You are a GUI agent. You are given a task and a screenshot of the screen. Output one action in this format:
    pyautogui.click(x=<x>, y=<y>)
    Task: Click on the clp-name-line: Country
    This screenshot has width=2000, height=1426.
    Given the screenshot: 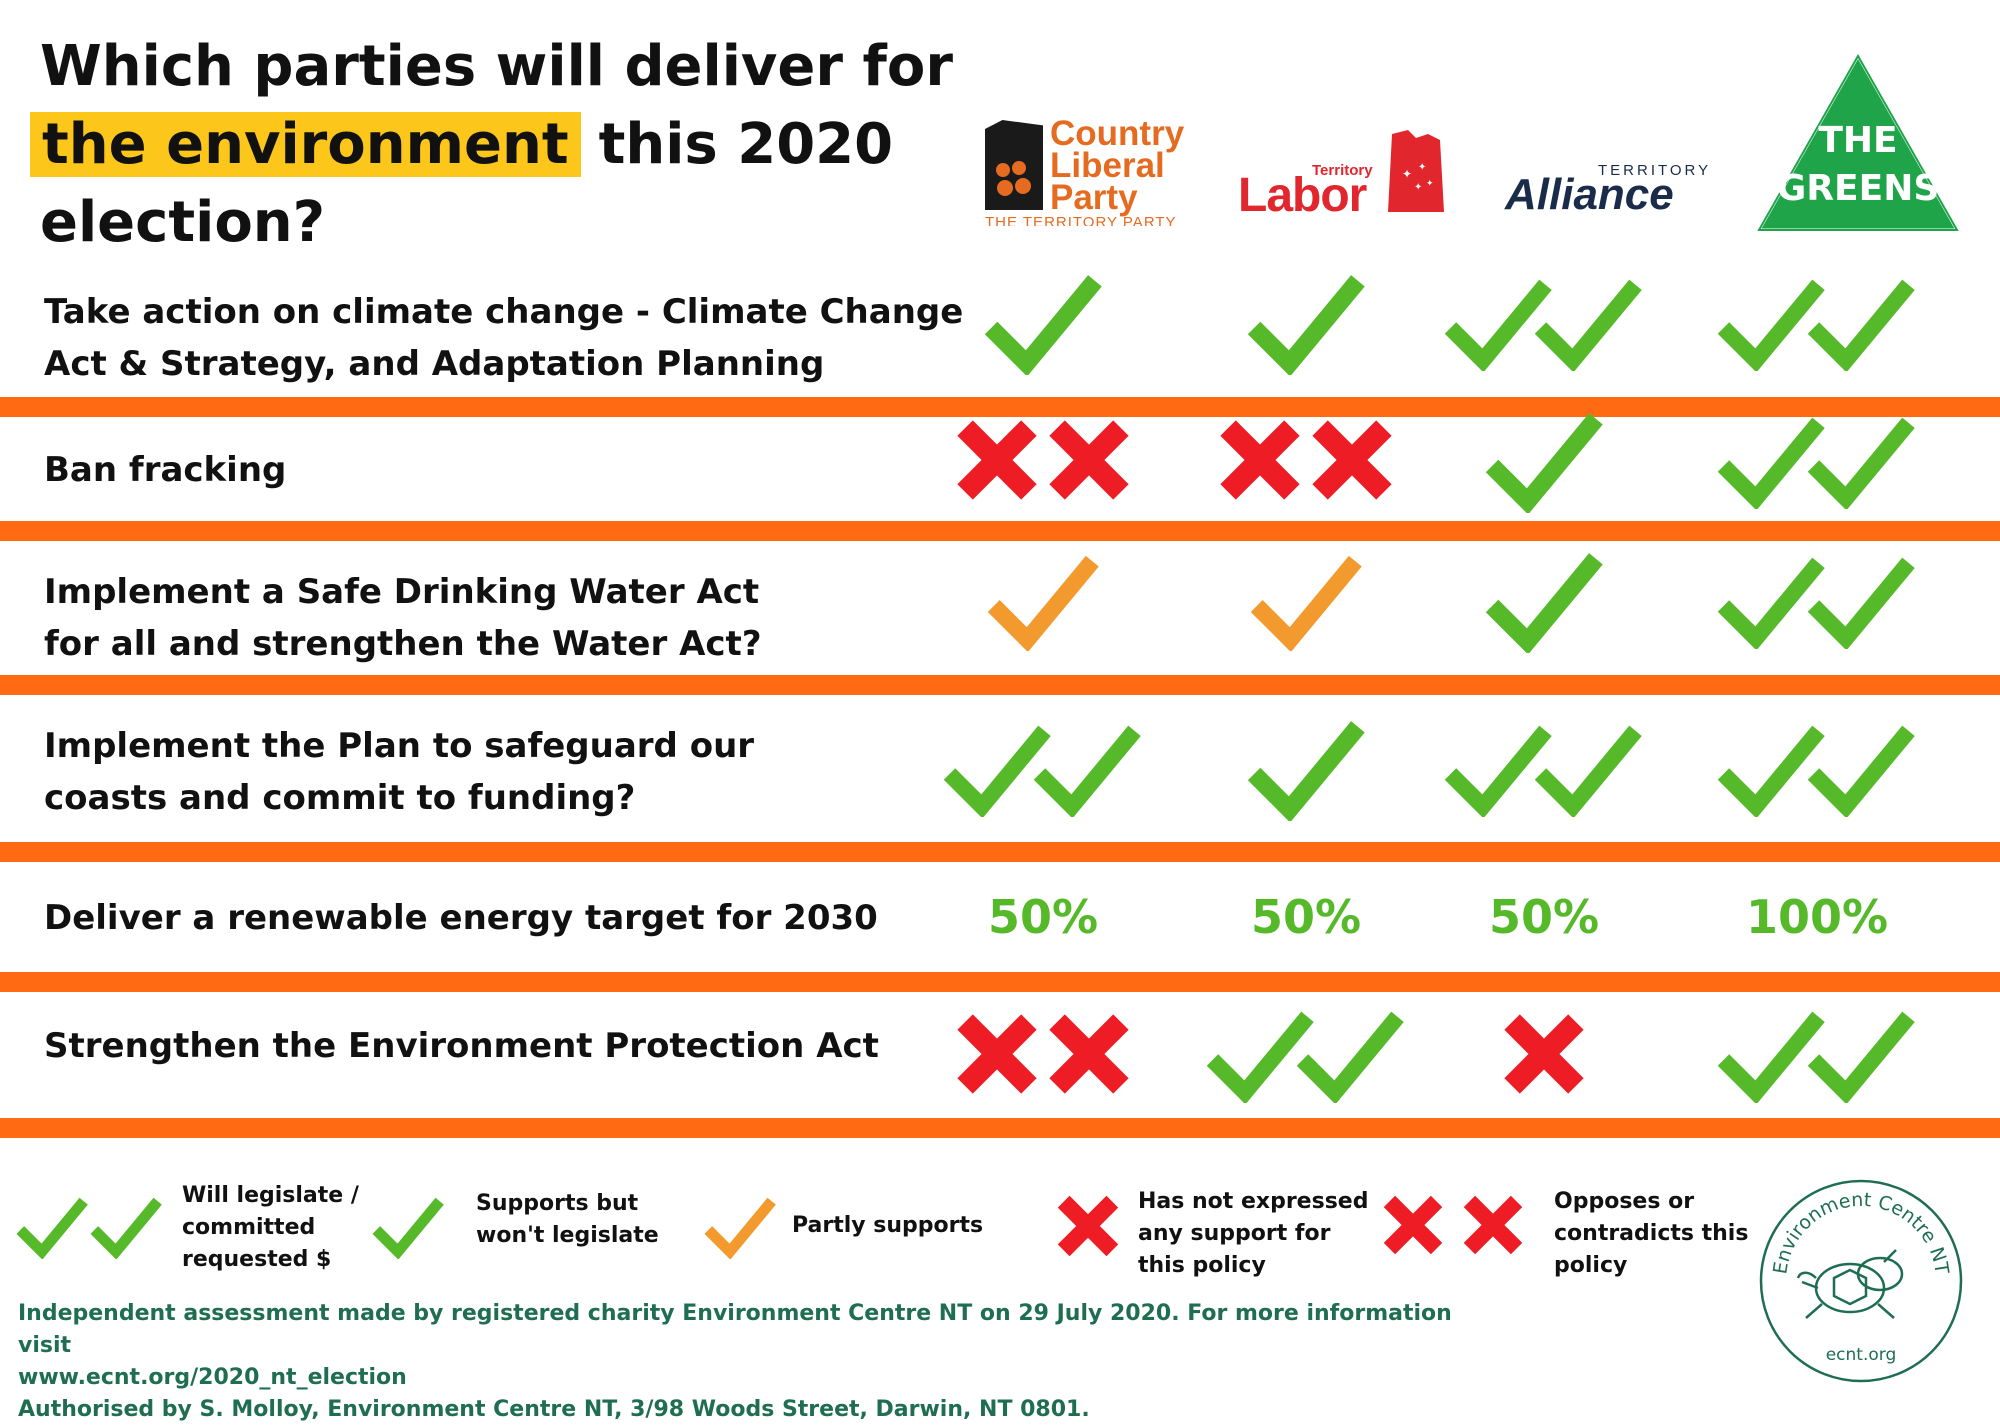 What is the action you would take?
    pyautogui.click(x=1117, y=133)
    